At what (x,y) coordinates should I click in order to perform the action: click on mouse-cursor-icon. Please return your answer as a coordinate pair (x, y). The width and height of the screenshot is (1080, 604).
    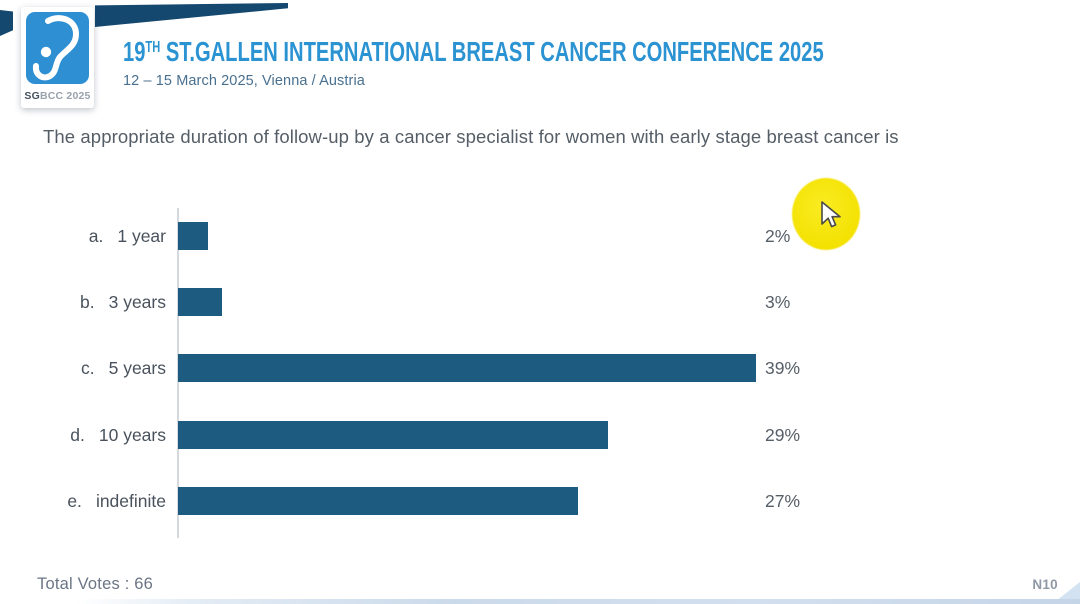
    Looking at the image, I should click on (831, 216).